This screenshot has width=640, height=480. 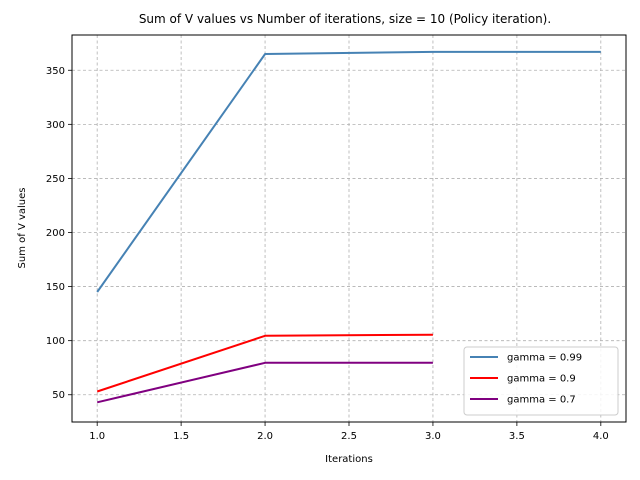 I want to click on x-tick-label: 1.5, so click(x=181, y=436).